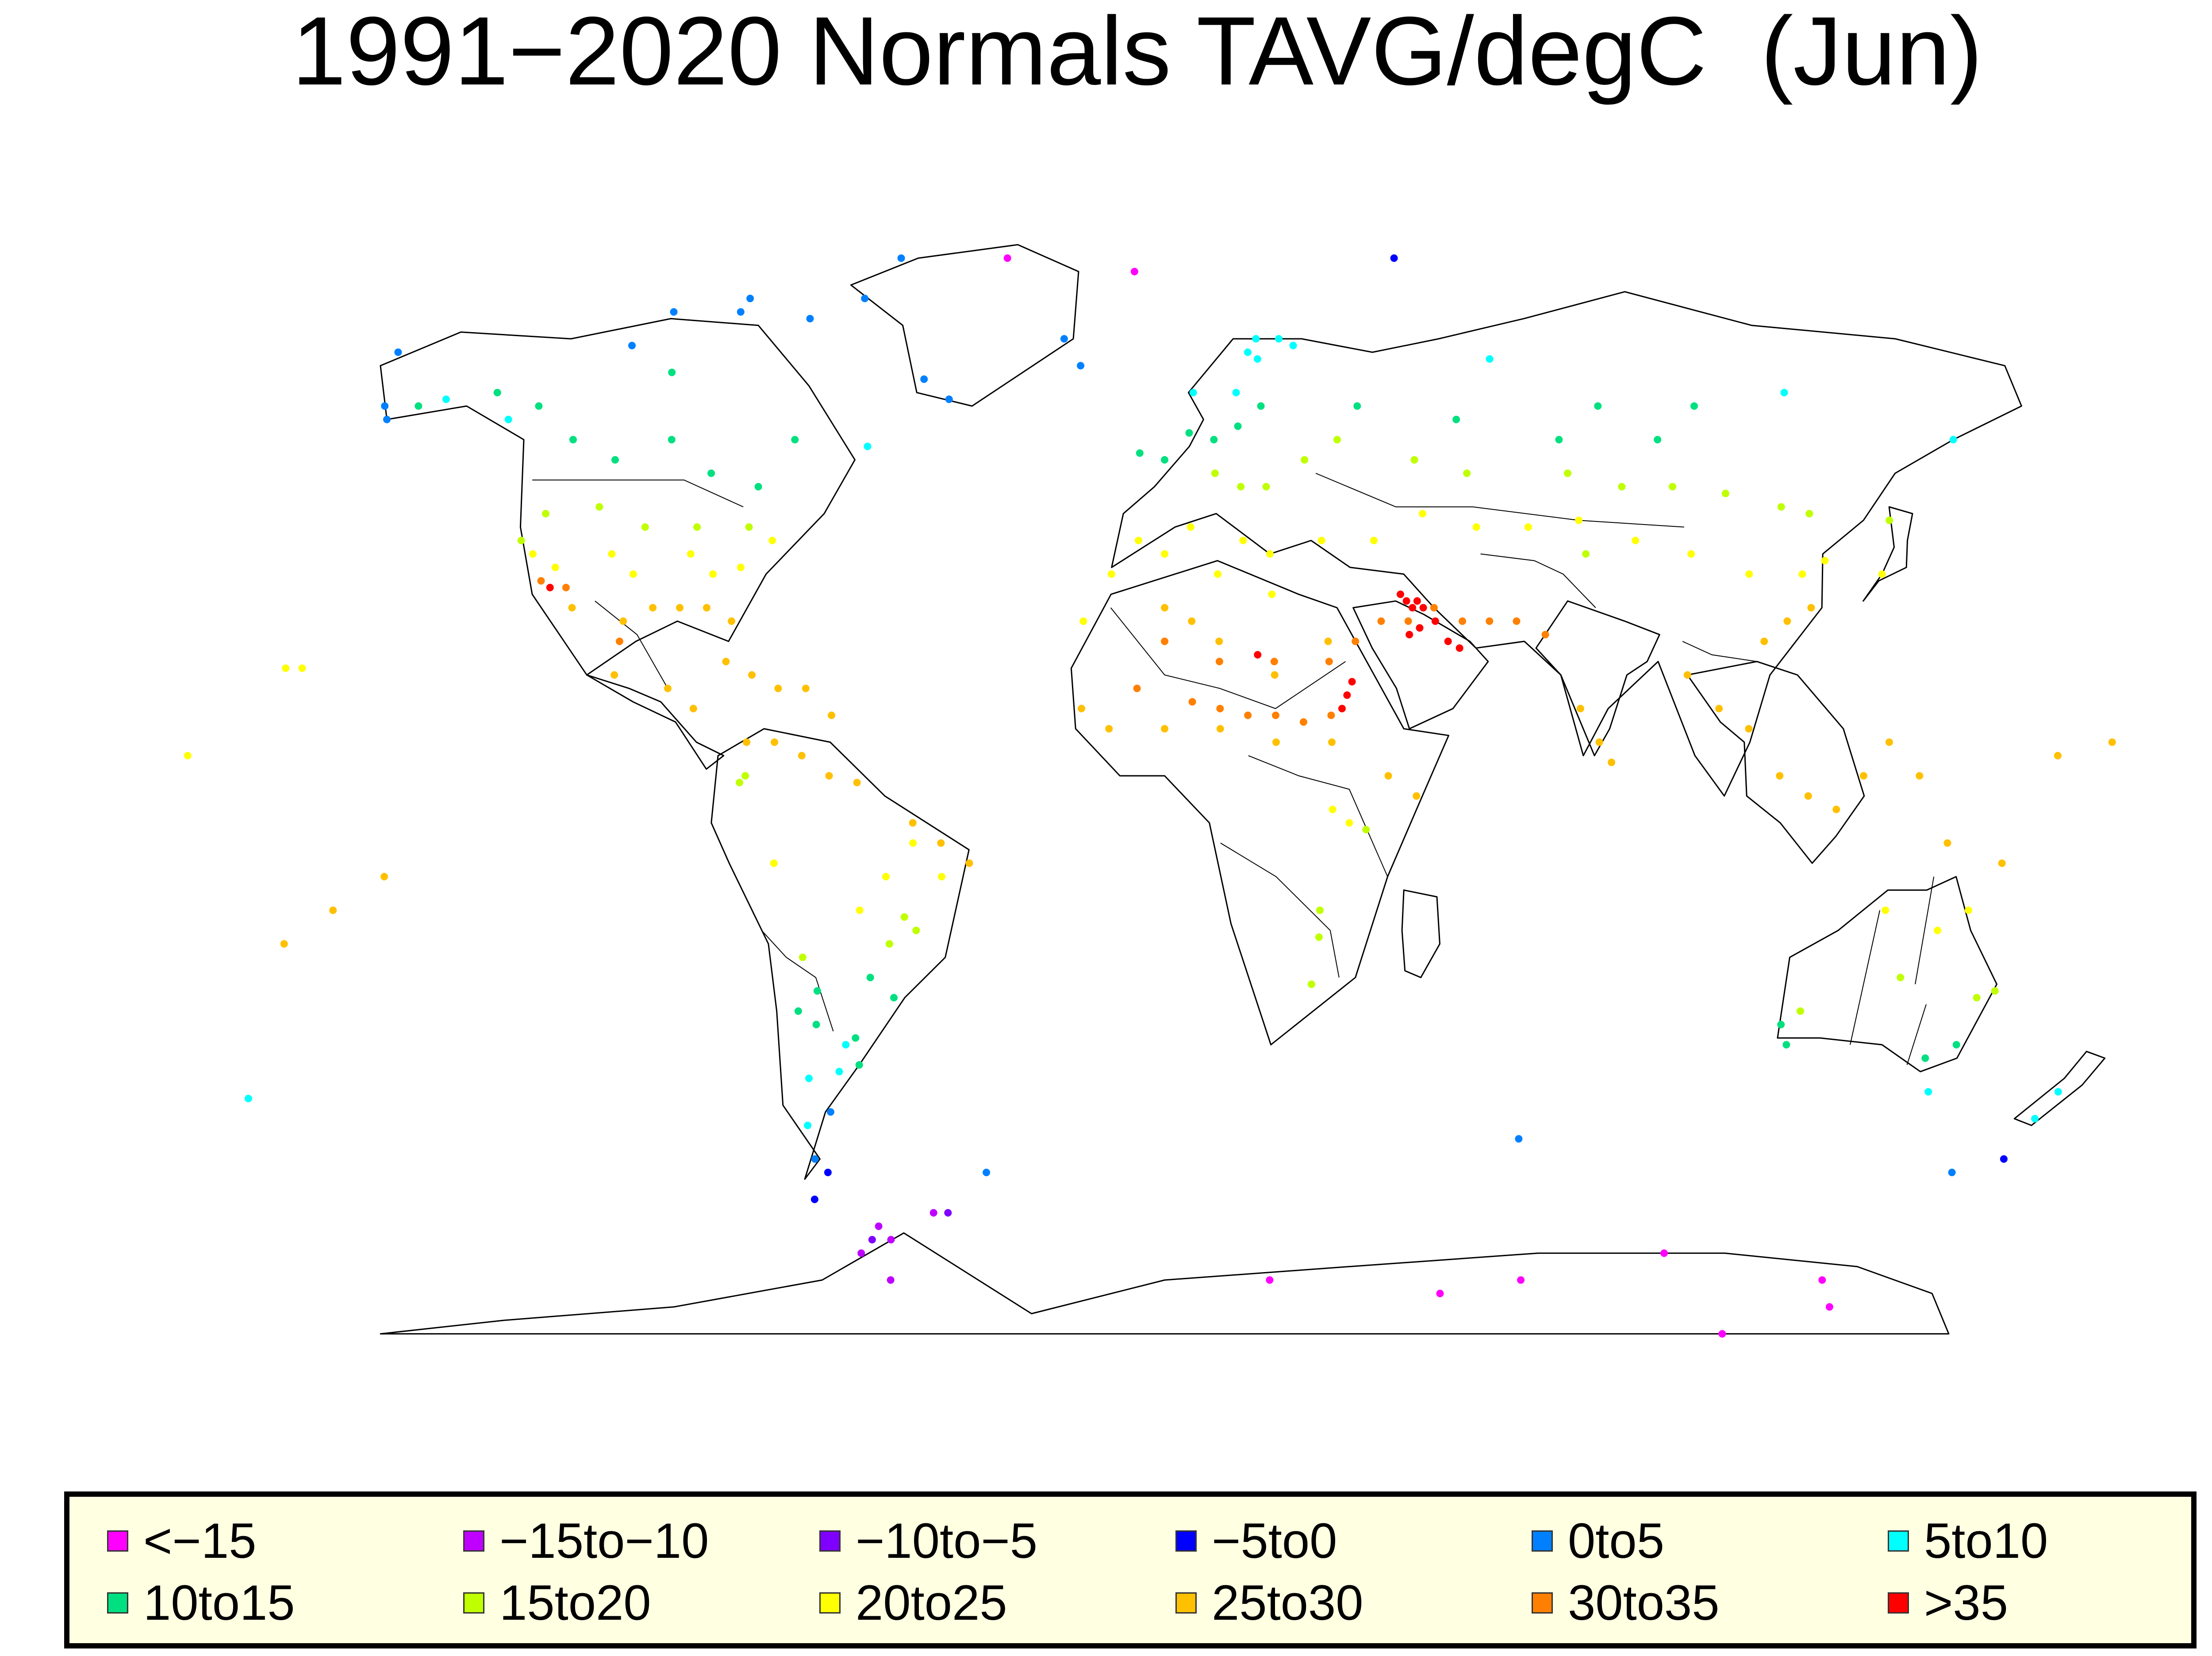 The width and height of the screenshot is (2212, 1656). Describe the element at coordinates (965, 325) in the screenshot. I see `greenland-outline` at that location.